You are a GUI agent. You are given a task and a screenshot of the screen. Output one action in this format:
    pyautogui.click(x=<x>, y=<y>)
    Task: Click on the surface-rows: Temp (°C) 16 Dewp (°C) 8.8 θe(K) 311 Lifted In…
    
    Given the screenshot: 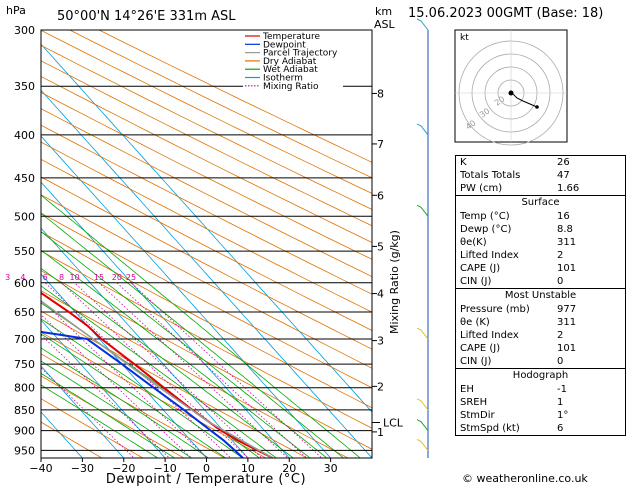 What is the action you would take?
    pyautogui.click(x=540, y=249)
    